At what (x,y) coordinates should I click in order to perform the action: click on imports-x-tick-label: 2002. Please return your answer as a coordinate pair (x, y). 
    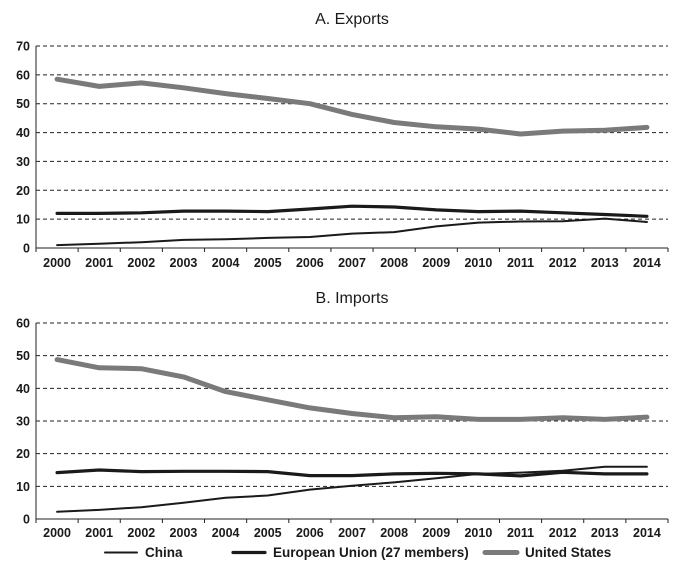
    Looking at the image, I should click on (141, 533).